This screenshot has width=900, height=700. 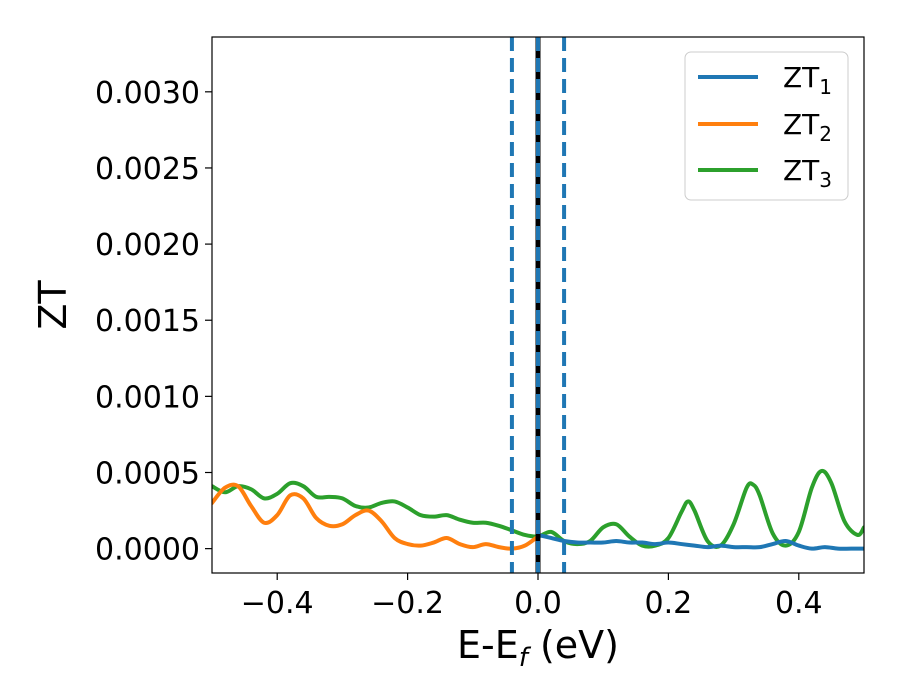 What do you see at coordinates (765, 173) in the screenshot?
I see `legend-entry-zt3: ZT3` at bounding box center [765, 173].